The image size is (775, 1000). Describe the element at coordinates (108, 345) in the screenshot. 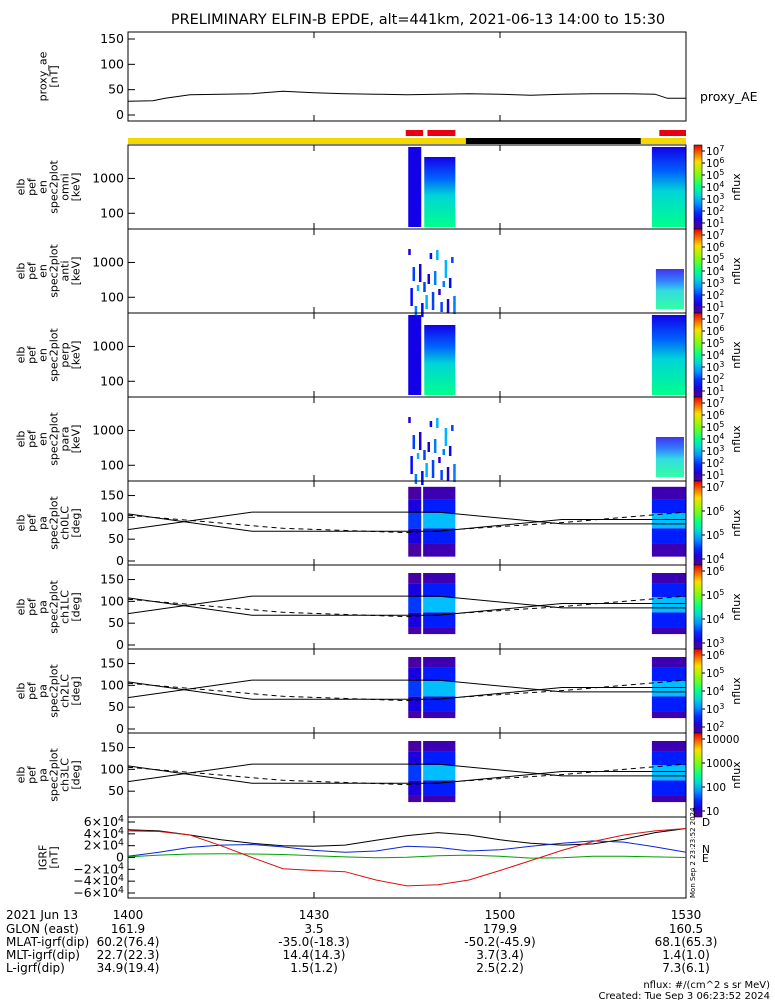

I see `y-tick-label: 1000` at that location.